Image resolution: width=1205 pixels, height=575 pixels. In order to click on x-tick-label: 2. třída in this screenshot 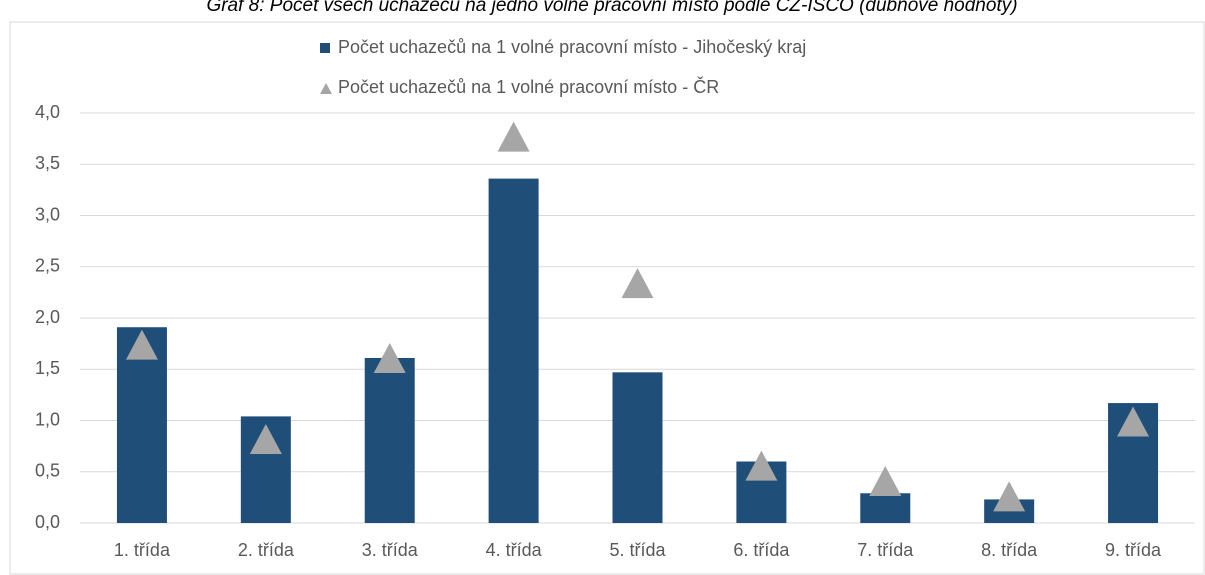, I will do `click(266, 550)`.